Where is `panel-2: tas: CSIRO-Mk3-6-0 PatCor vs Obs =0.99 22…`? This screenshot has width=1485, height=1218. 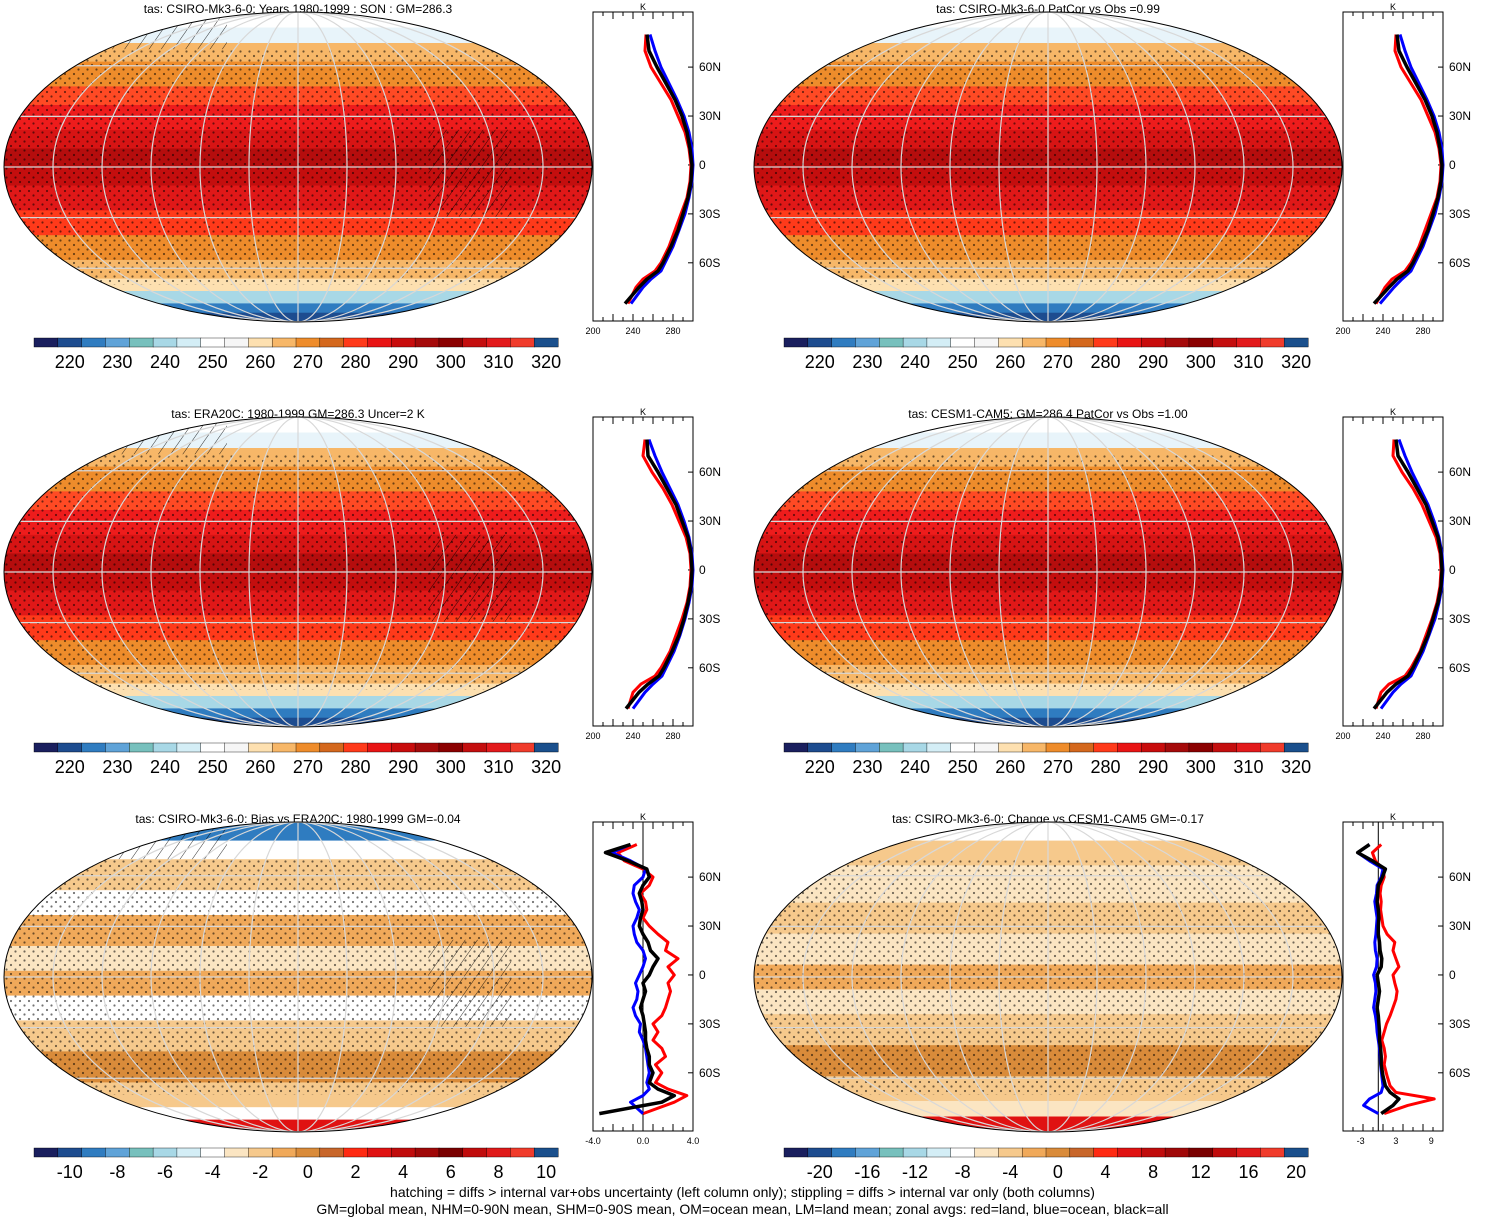 panel-2: tas: CSIRO-Mk3-6-0 PatCor vs Obs =0.99 22… is located at coordinates (1112, 187).